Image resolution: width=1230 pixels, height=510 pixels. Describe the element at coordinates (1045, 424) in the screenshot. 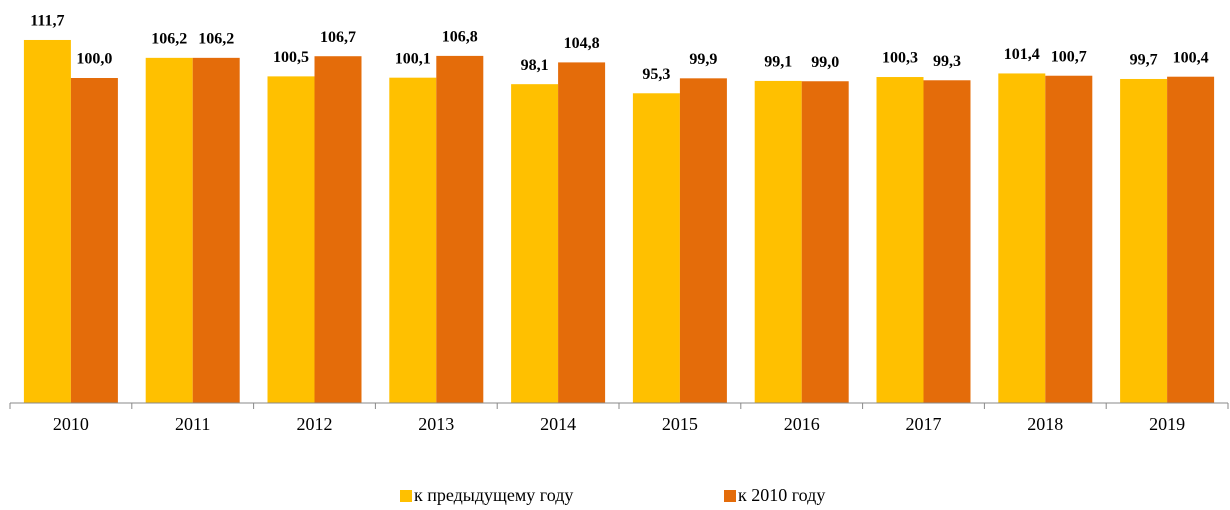

I see `x-tick-label: 2018` at that location.